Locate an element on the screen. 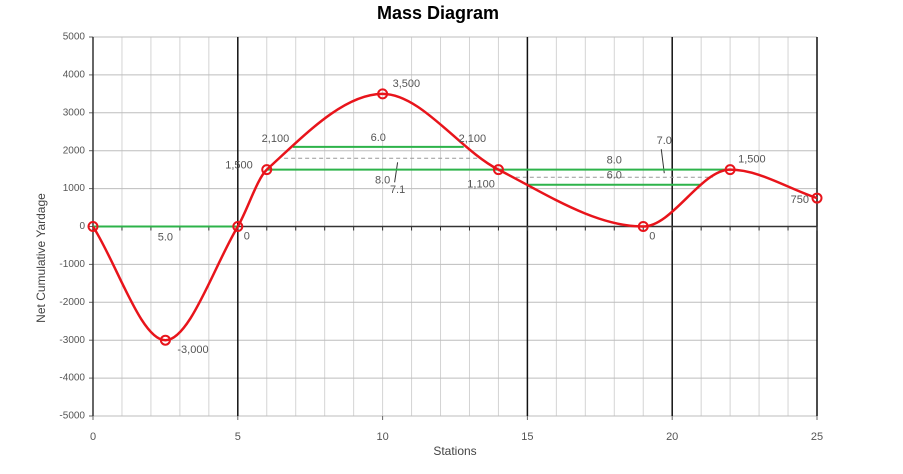  average-label: 7.0 is located at coordinates (664, 141).